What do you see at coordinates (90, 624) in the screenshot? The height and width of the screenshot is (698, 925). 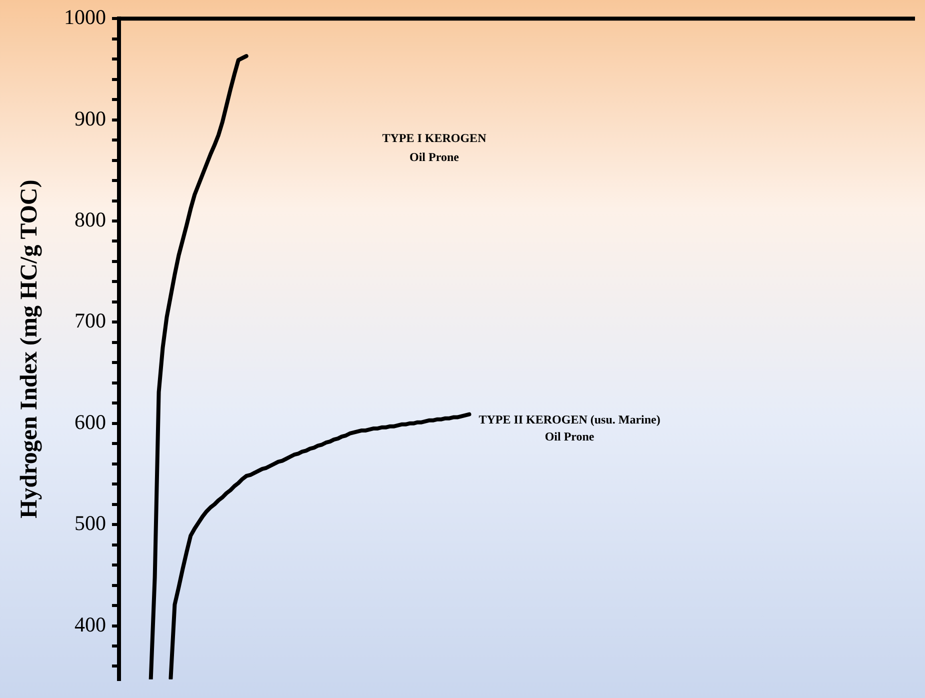 I see `y-tick-label: 400` at bounding box center [90, 624].